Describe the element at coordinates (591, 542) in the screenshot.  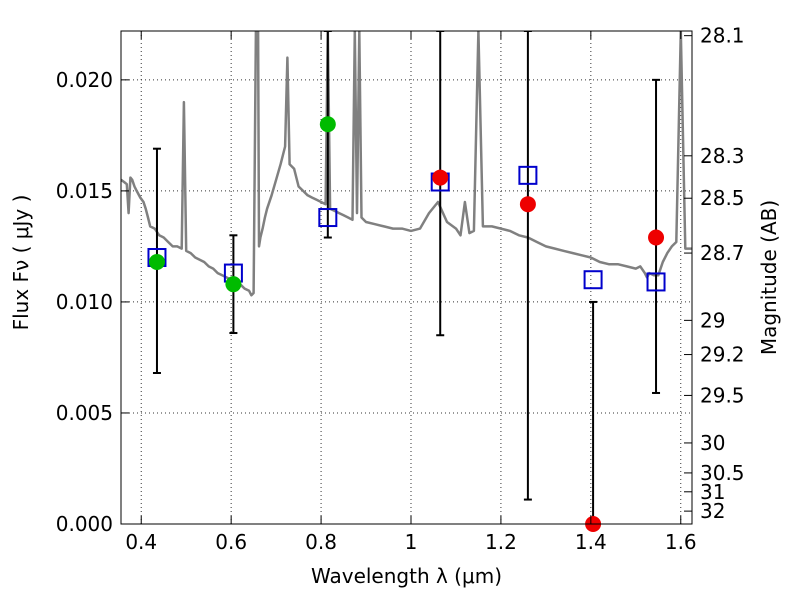
I see `x-tick-label: 1.4` at that location.